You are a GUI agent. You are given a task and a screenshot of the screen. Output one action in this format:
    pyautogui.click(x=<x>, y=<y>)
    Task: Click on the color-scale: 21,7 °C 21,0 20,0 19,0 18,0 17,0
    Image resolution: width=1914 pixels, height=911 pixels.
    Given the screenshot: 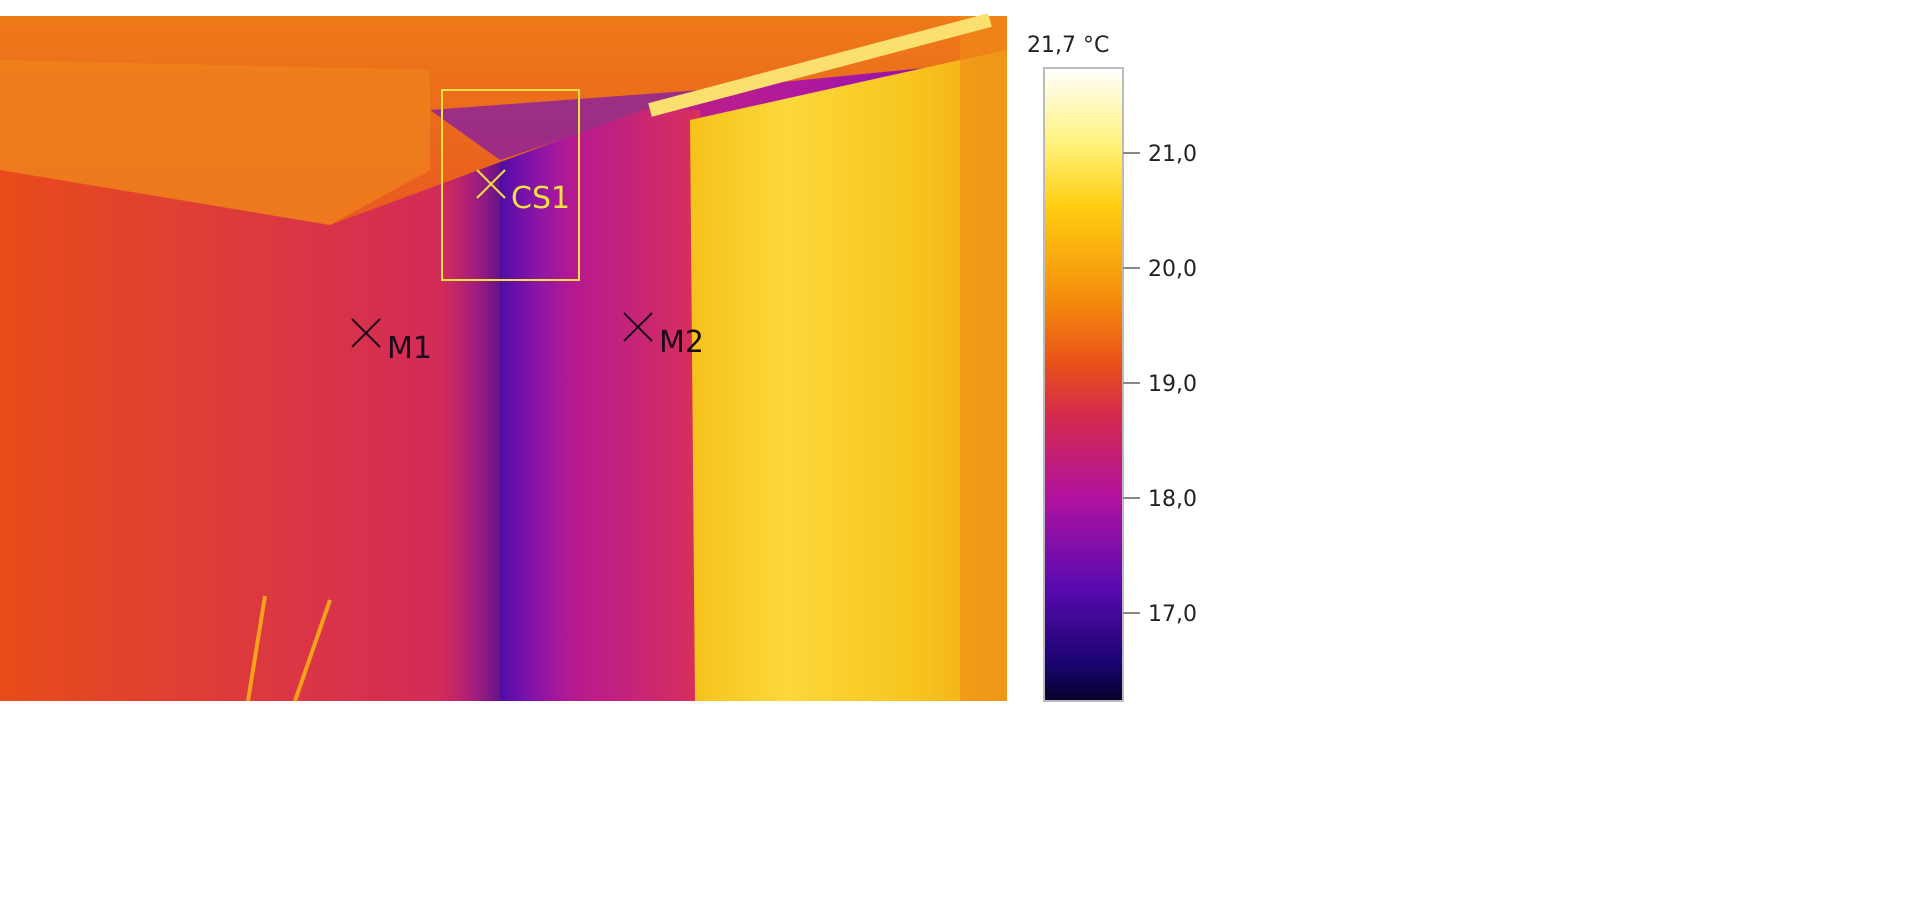 What is the action you would take?
    pyautogui.click(x=1112, y=367)
    